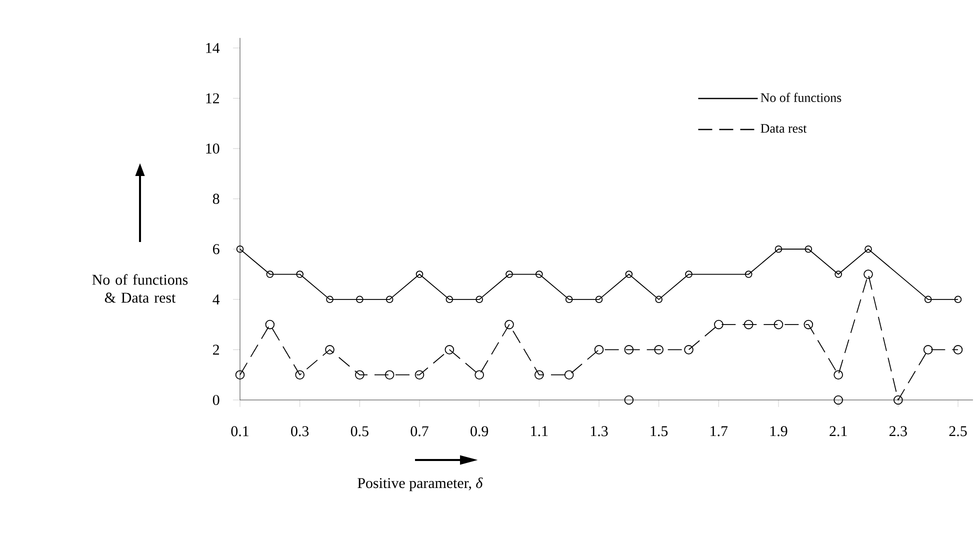 The image size is (976, 553). Describe the element at coordinates (359, 431) in the screenshot. I see `x-tick-label: 0.5` at that location.